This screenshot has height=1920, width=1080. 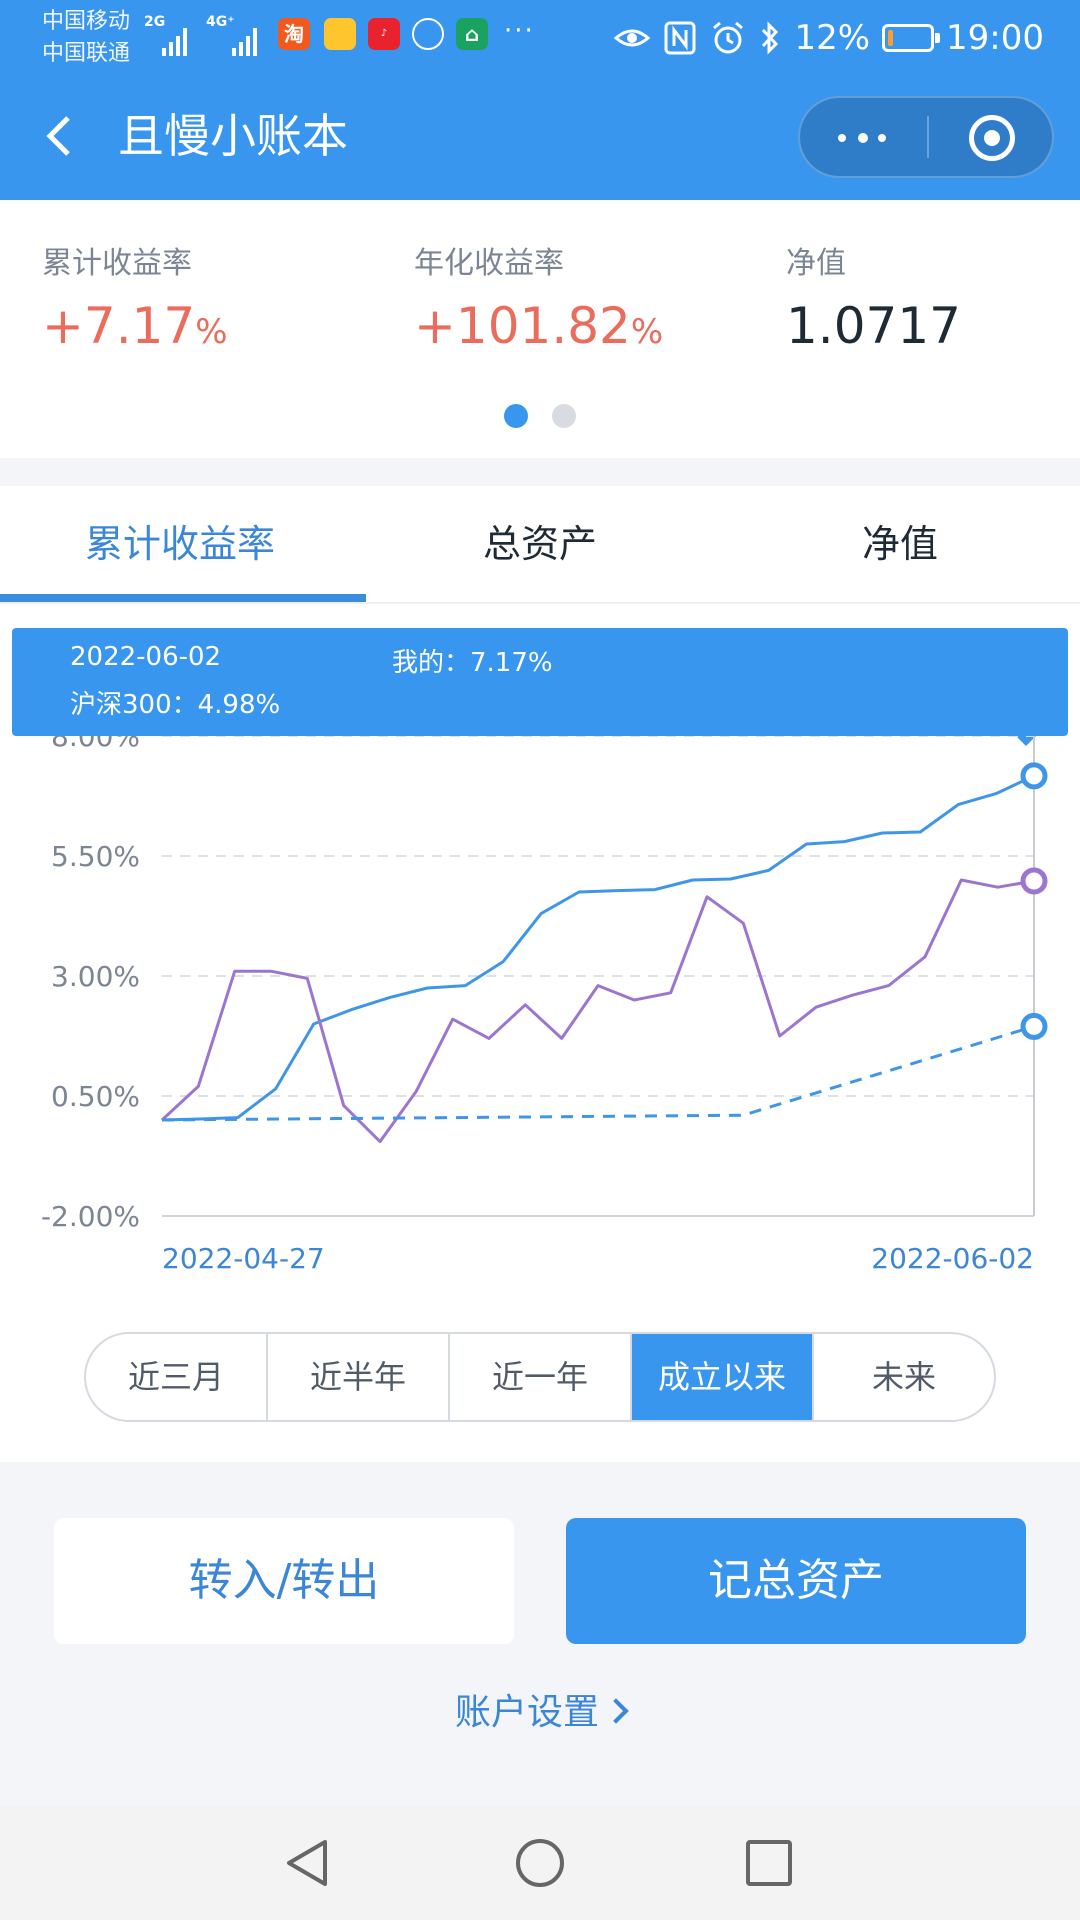 What do you see at coordinates (616, 1711) in the screenshot?
I see `chevron-right-icon` at bounding box center [616, 1711].